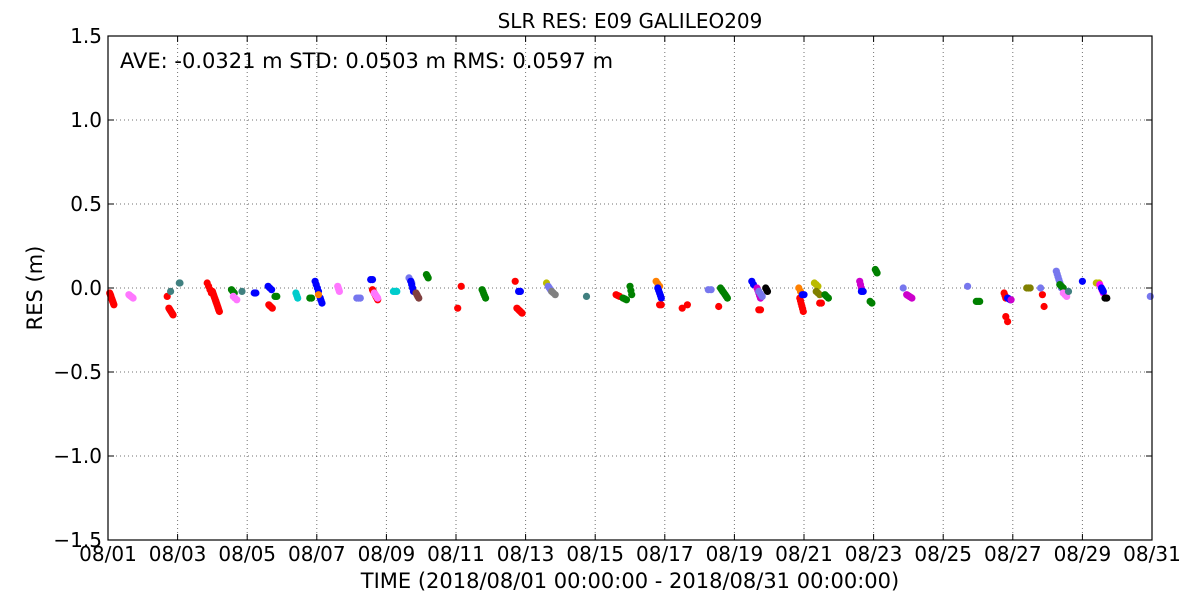 Image resolution: width=1200 pixels, height=600 pixels. Describe the element at coordinates (943, 554) in the screenshot. I see `x-tick-label: 08/25` at that location.